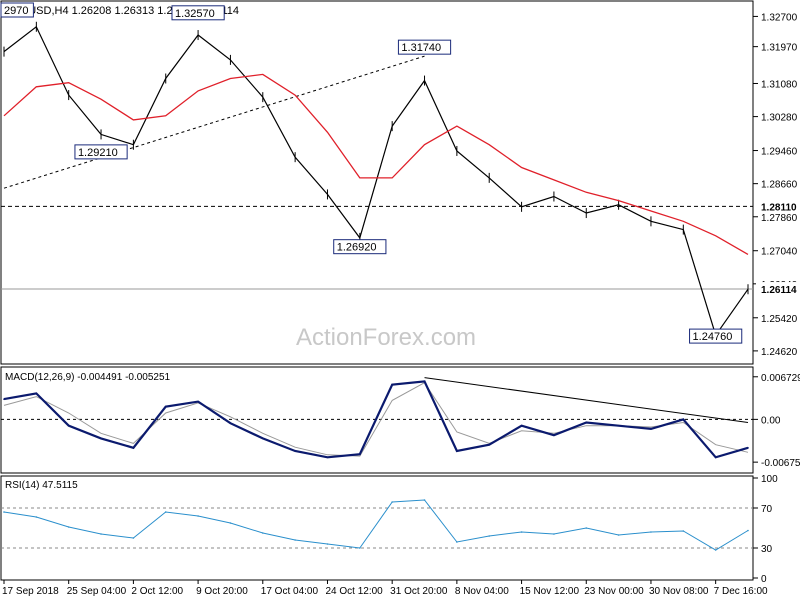 This screenshot has width=800, height=600. Describe the element at coordinates (550, 591) in the screenshot. I see `x-tick-label: 15 Nov 12:00` at that location.